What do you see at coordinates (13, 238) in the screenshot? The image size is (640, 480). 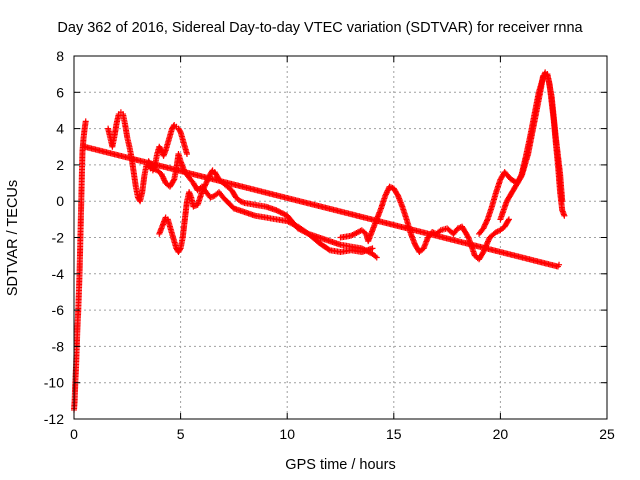 I see `y-axis-label: SDTVAR / TECUs` at bounding box center [13, 238].